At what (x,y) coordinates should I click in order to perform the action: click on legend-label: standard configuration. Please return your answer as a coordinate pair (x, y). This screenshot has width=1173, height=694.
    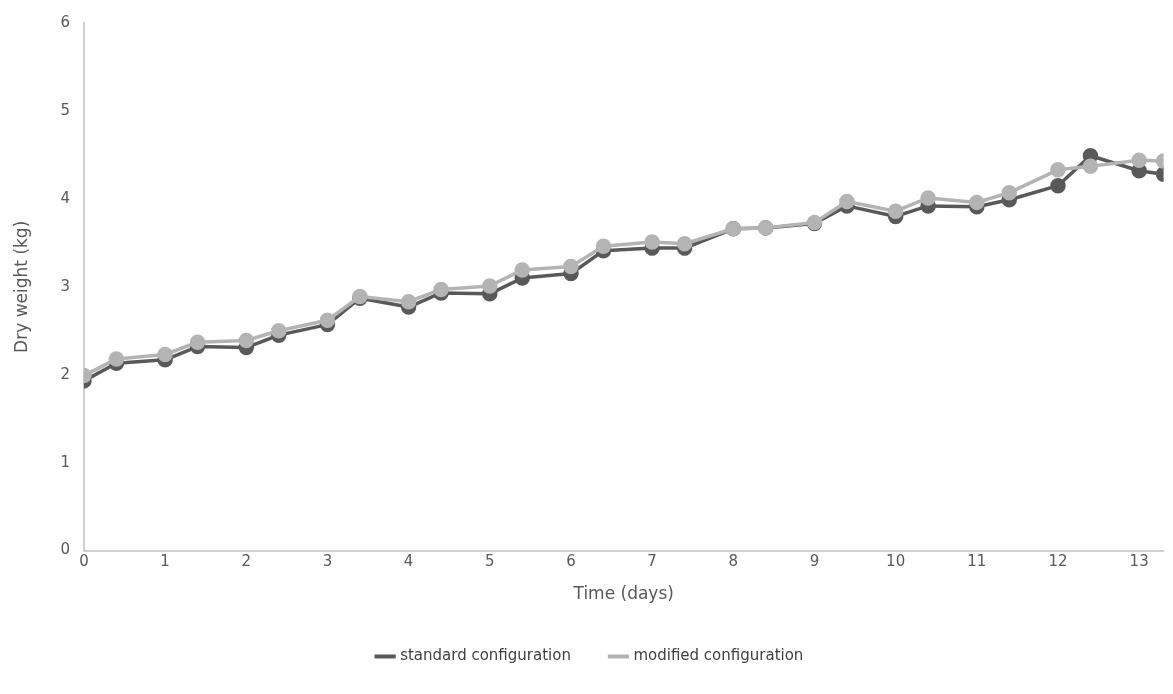
    Looking at the image, I should click on (485, 655).